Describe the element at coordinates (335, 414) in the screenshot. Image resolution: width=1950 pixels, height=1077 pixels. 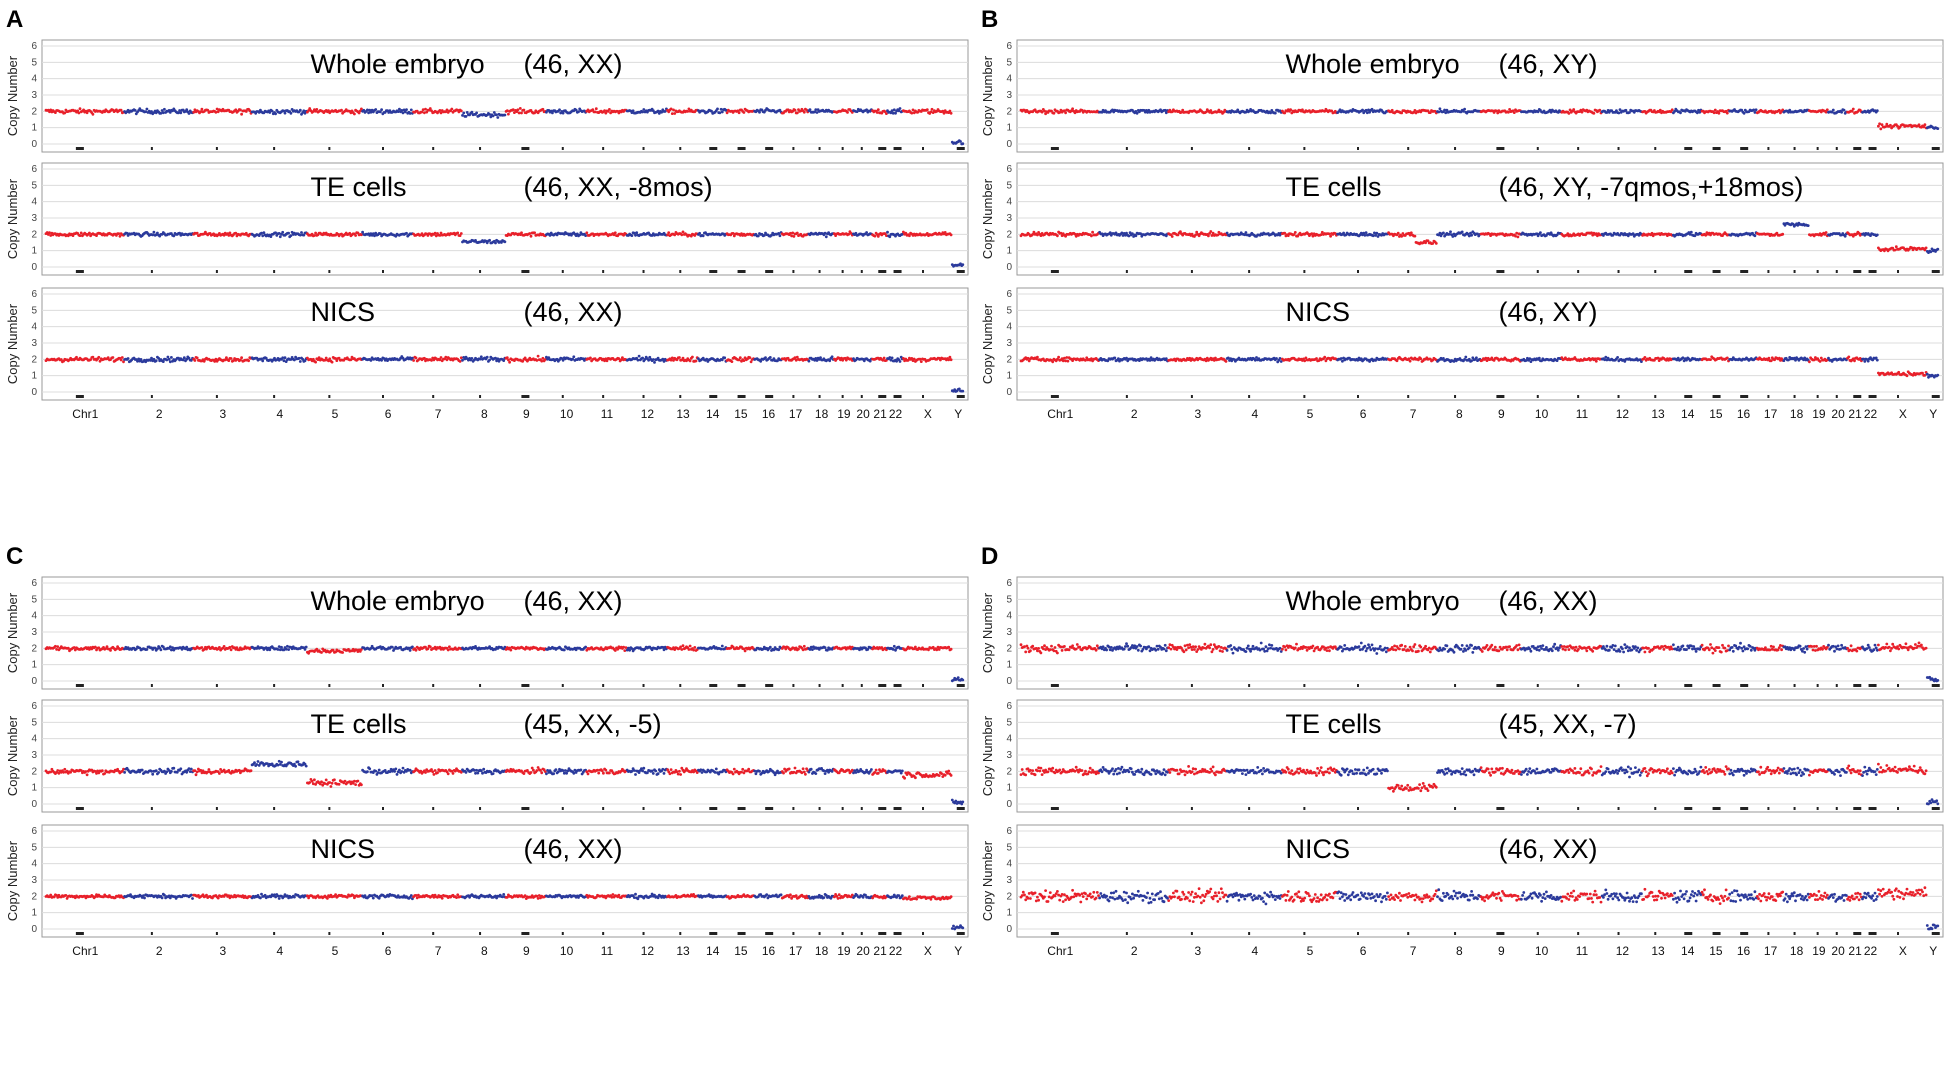
I see `chromosome-label: 5` at that location.